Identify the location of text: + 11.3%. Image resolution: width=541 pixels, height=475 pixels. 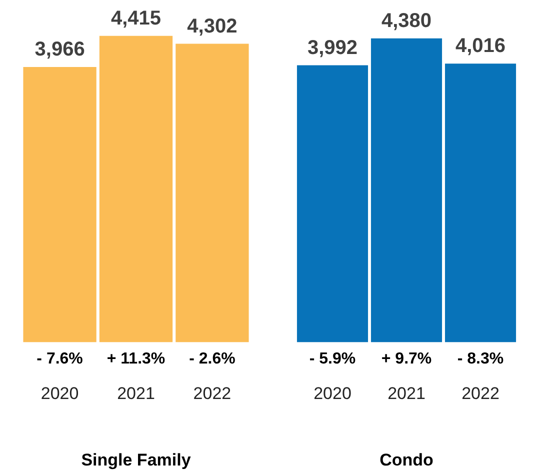
(136, 359).